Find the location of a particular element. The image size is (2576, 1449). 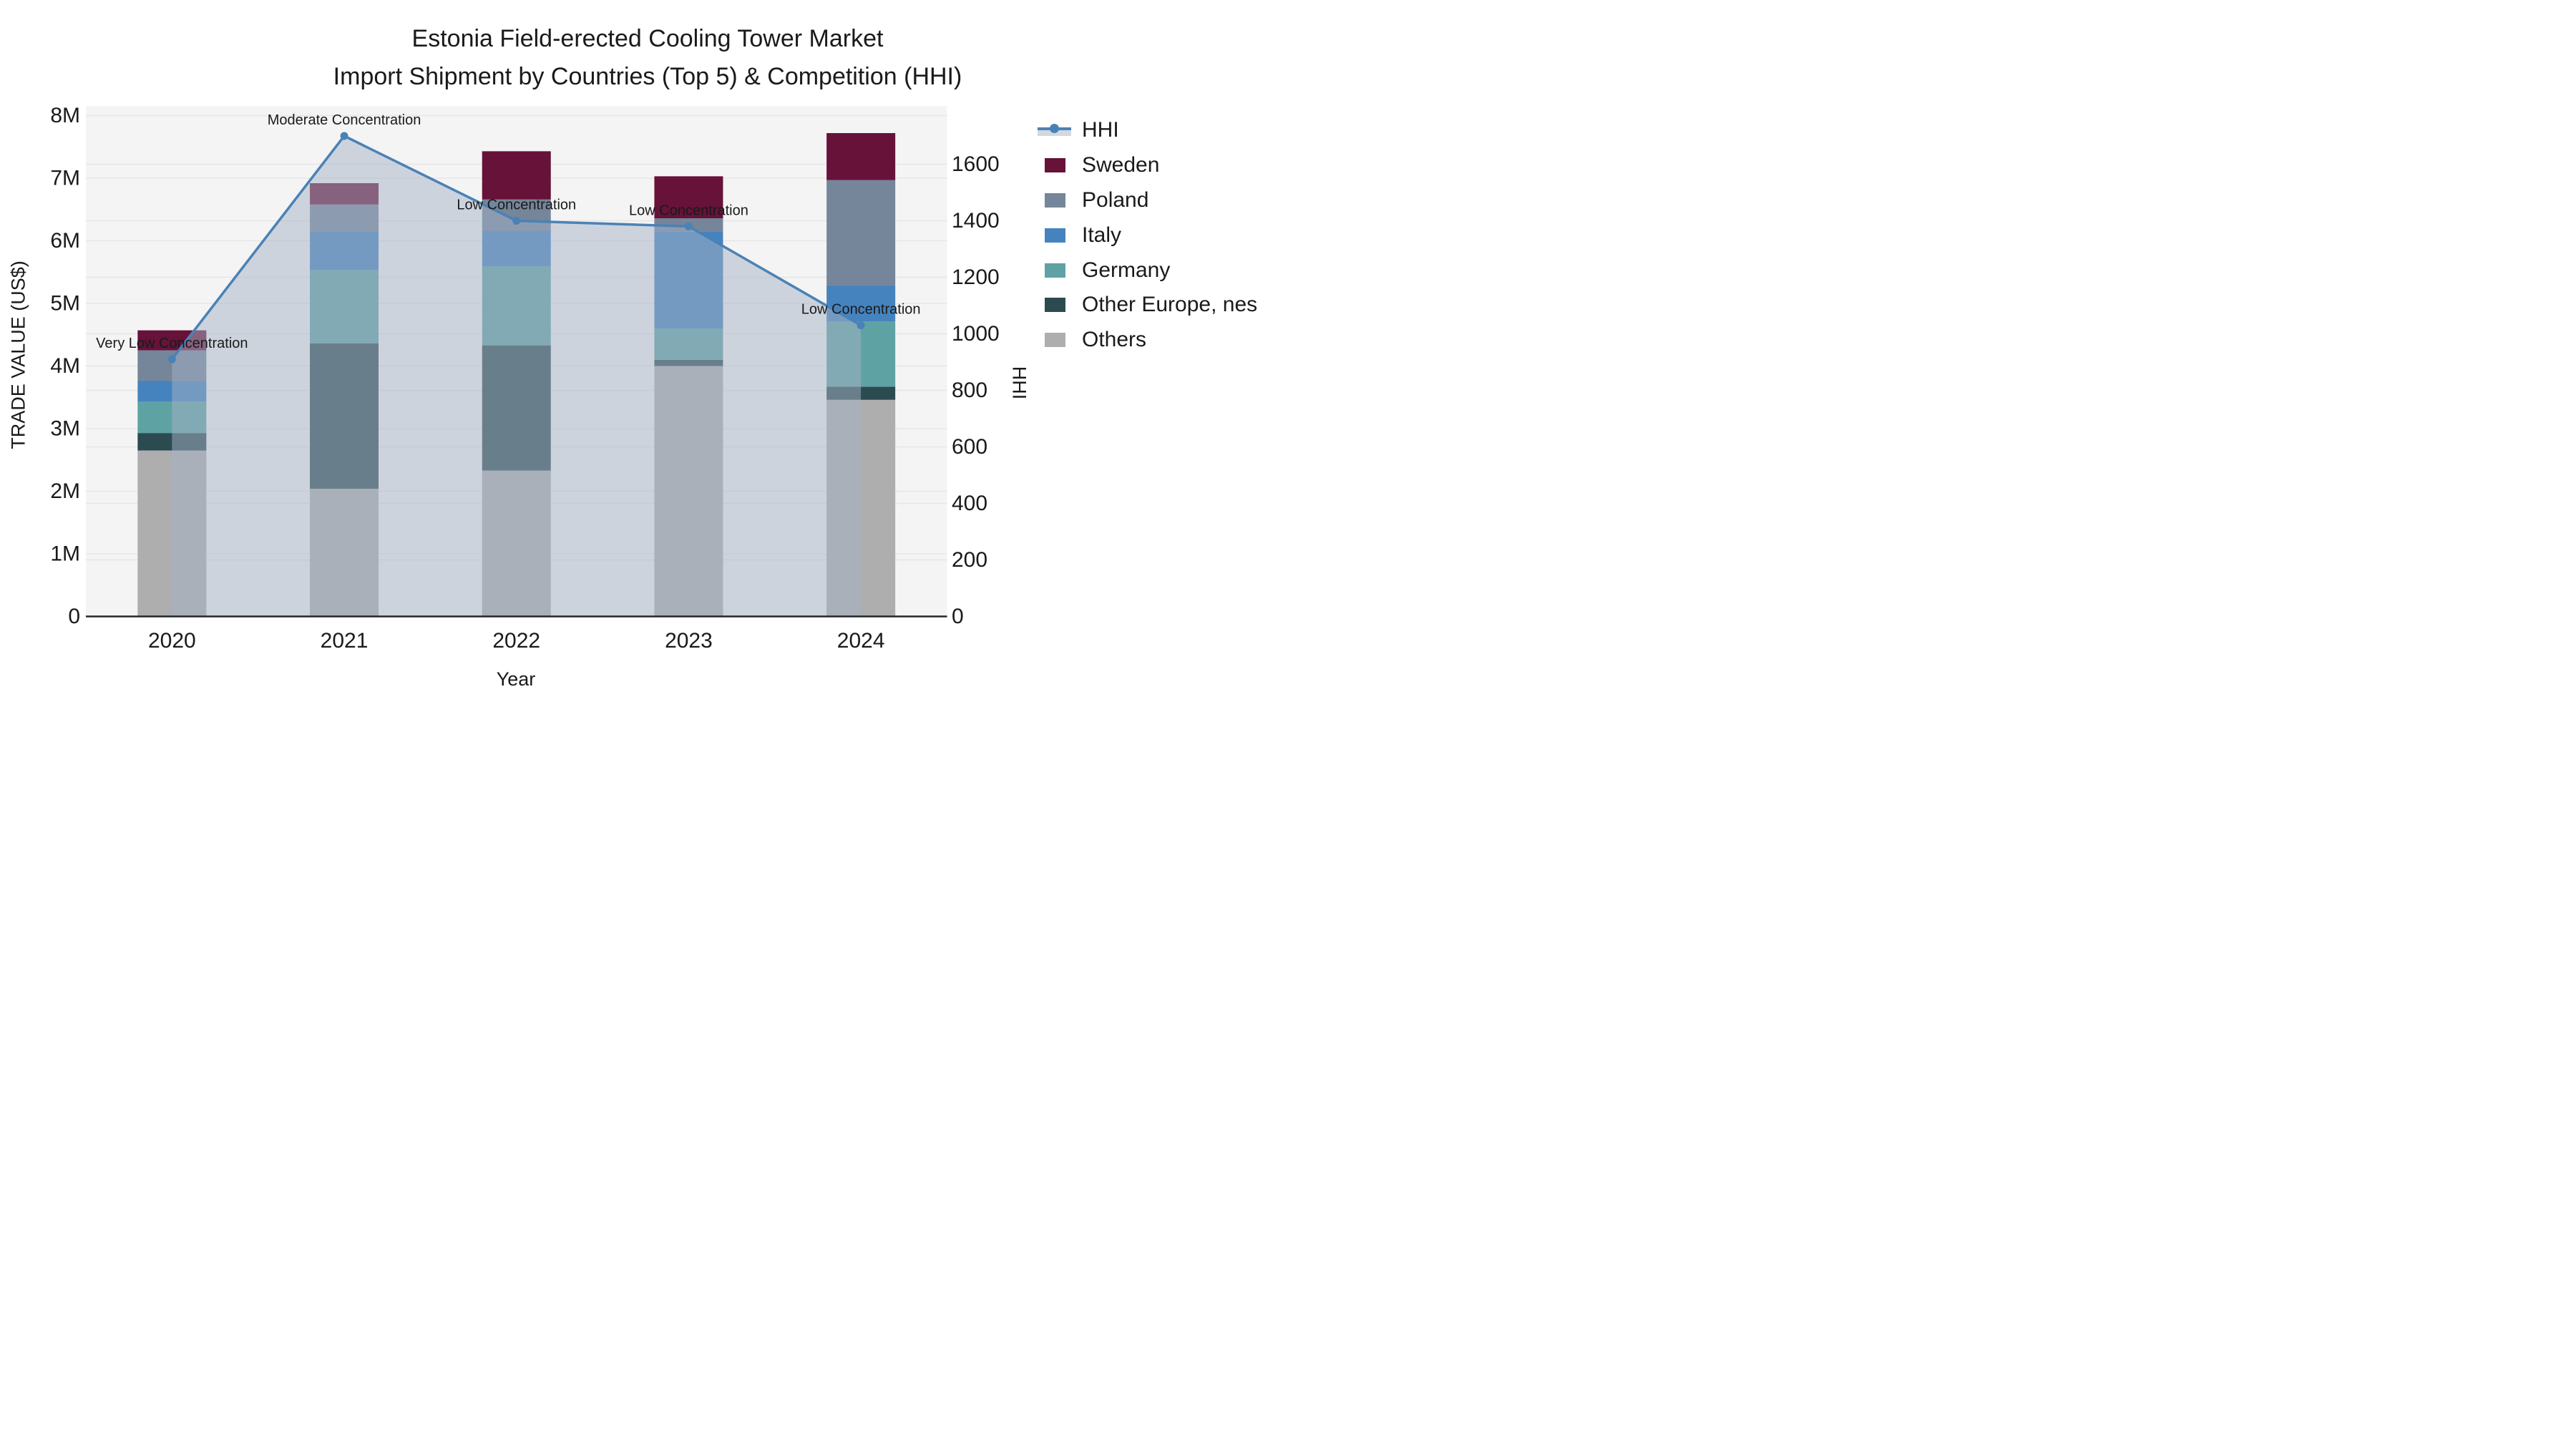

y-tick-left-3M: 3M is located at coordinates (65, 429).